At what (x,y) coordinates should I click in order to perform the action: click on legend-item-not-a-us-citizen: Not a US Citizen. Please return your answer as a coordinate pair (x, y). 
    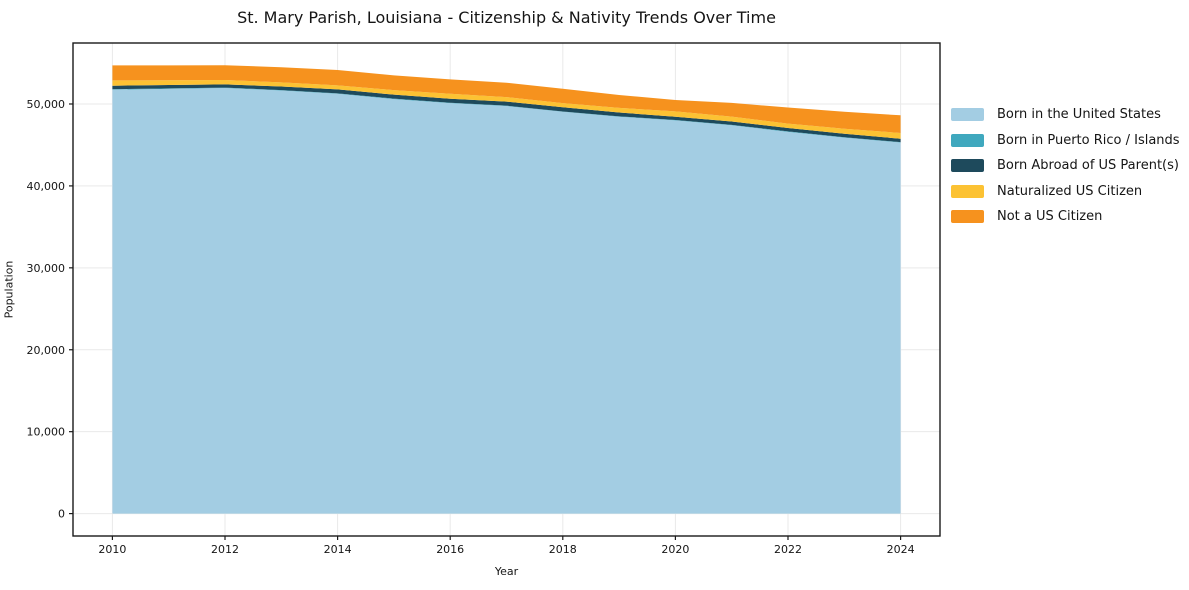
    Looking at the image, I should click on (1065, 217).